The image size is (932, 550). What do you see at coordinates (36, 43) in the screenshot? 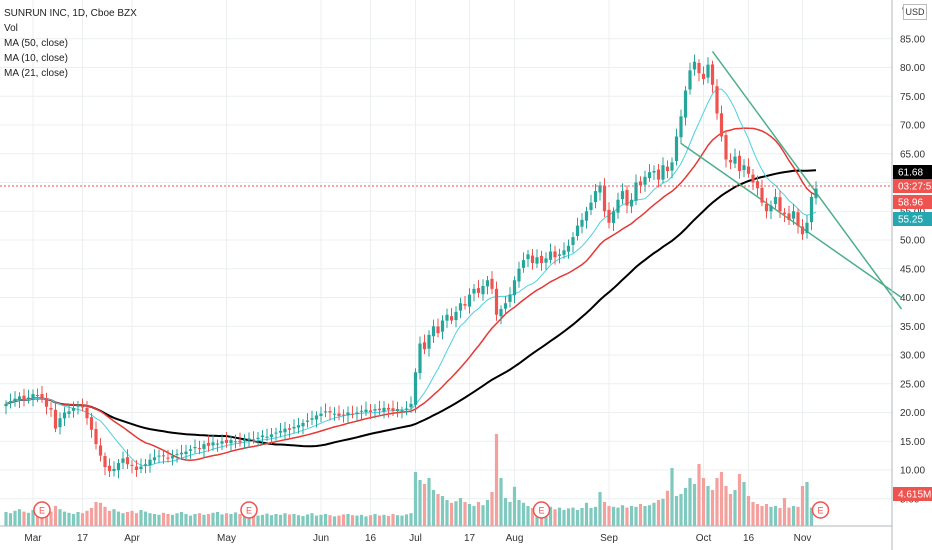
I see `legend-ma50: MA (50, close)` at bounding box center [36, 43].